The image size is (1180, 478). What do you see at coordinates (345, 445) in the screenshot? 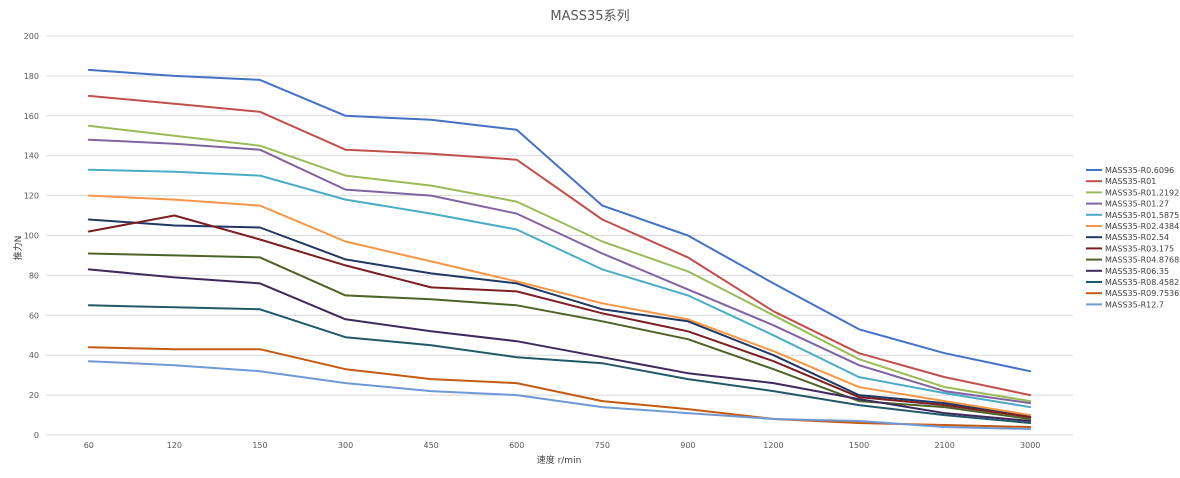
I see `x-tick-label: 300` at bounding box center [345, 445].